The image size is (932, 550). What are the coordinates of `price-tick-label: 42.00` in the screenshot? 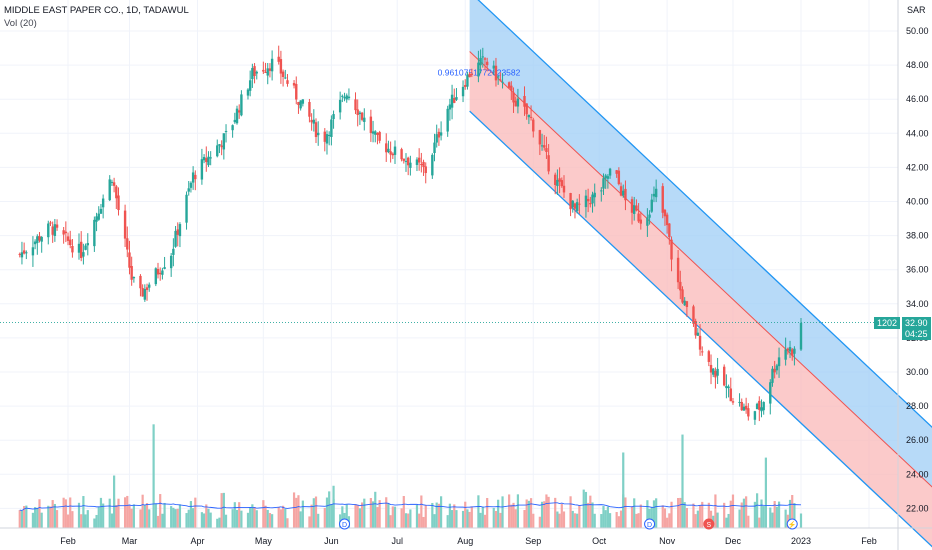 It's located at (917, 167).